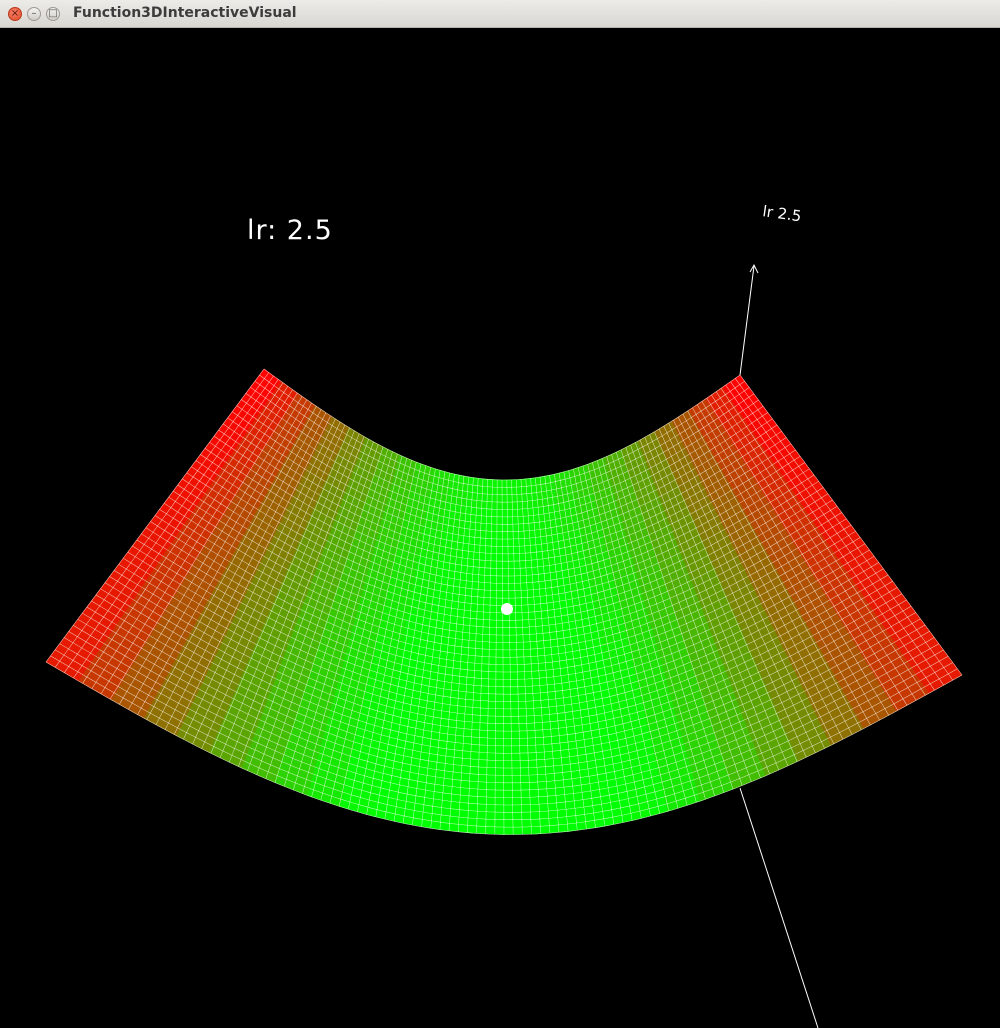 The image size is (1000, 1028). Describe the element at coordinates (781, 213) in the screenshot. I see `axis-lr-tag: lr 2.5` at that location.